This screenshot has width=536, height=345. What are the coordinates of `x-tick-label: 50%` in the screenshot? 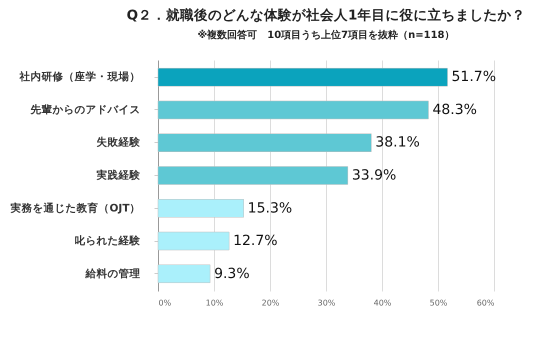 It's located at (439, 303).